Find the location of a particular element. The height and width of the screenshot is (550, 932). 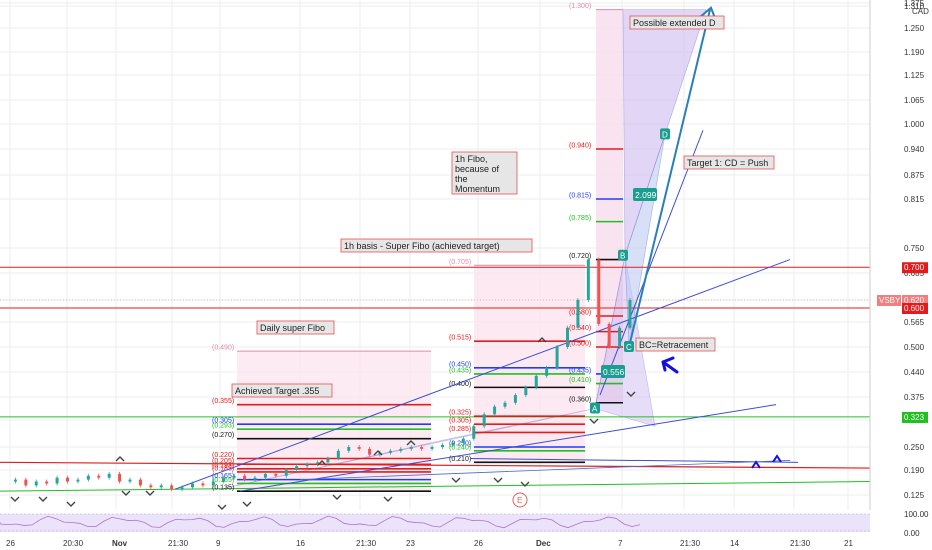

up-signal-marker is located at coordinates (411, 443).